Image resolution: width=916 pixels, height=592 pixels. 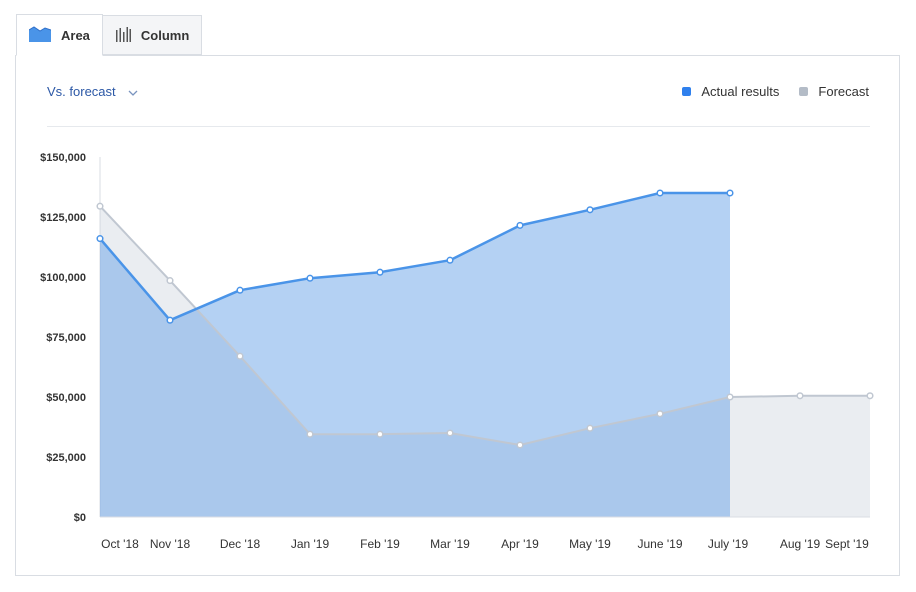 I want to click on tab-area: Area, so click(x=59, y=35).